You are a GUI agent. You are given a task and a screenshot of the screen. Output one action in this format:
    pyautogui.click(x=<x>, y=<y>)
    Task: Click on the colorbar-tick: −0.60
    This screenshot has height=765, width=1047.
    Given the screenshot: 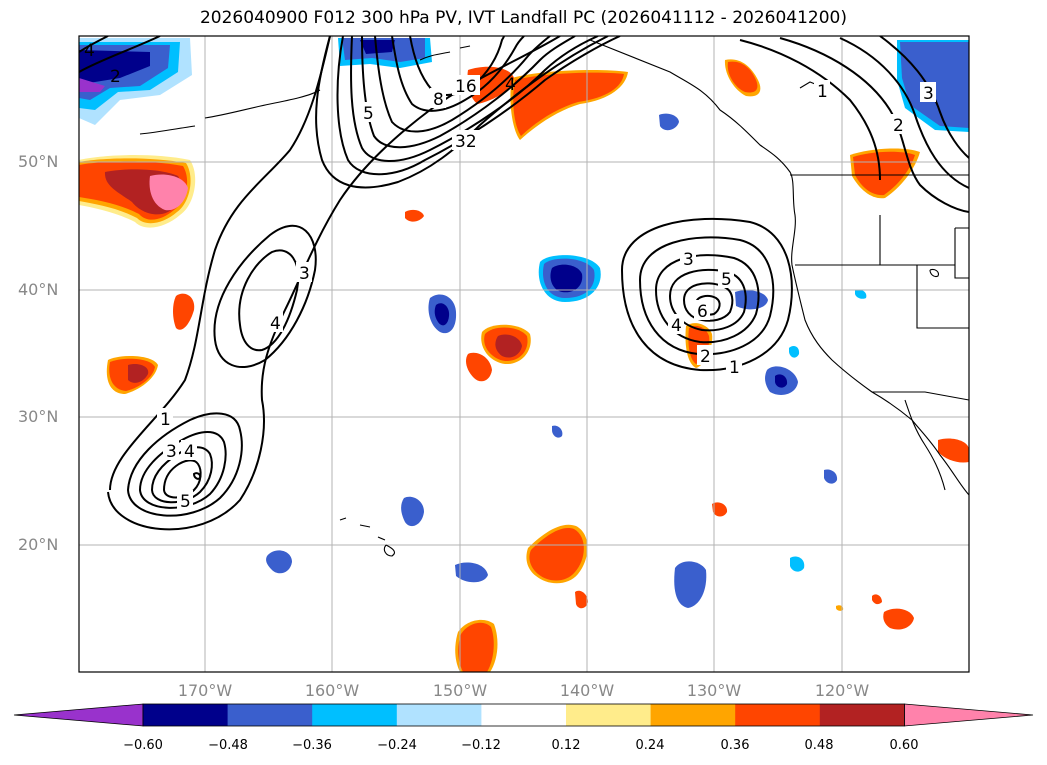 What is the action you would take?
    pyautogui.click(x=143, y=745)
    